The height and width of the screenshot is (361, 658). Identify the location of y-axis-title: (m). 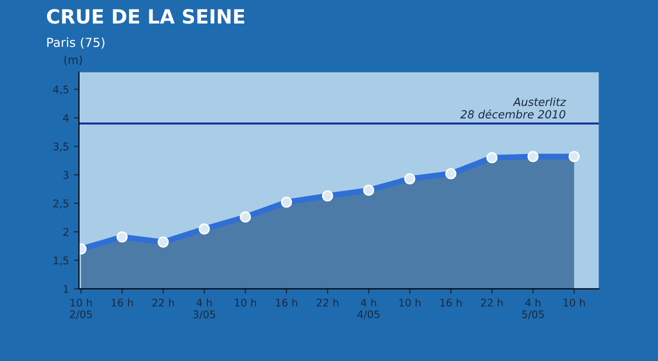
(73, 60).